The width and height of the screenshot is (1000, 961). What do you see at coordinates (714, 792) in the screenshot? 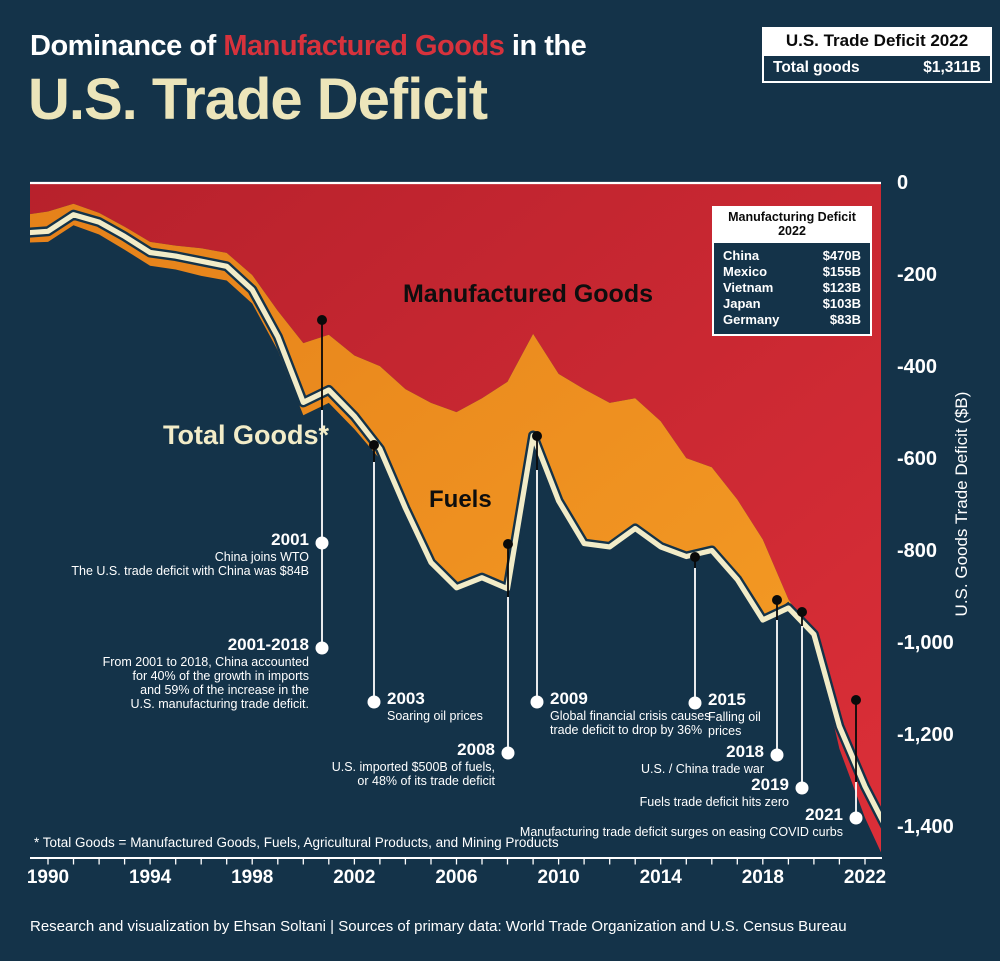
I see `annotation-text-2019: 2019 Fuels trade deficit hits zero` at bounding box center [714, 792].